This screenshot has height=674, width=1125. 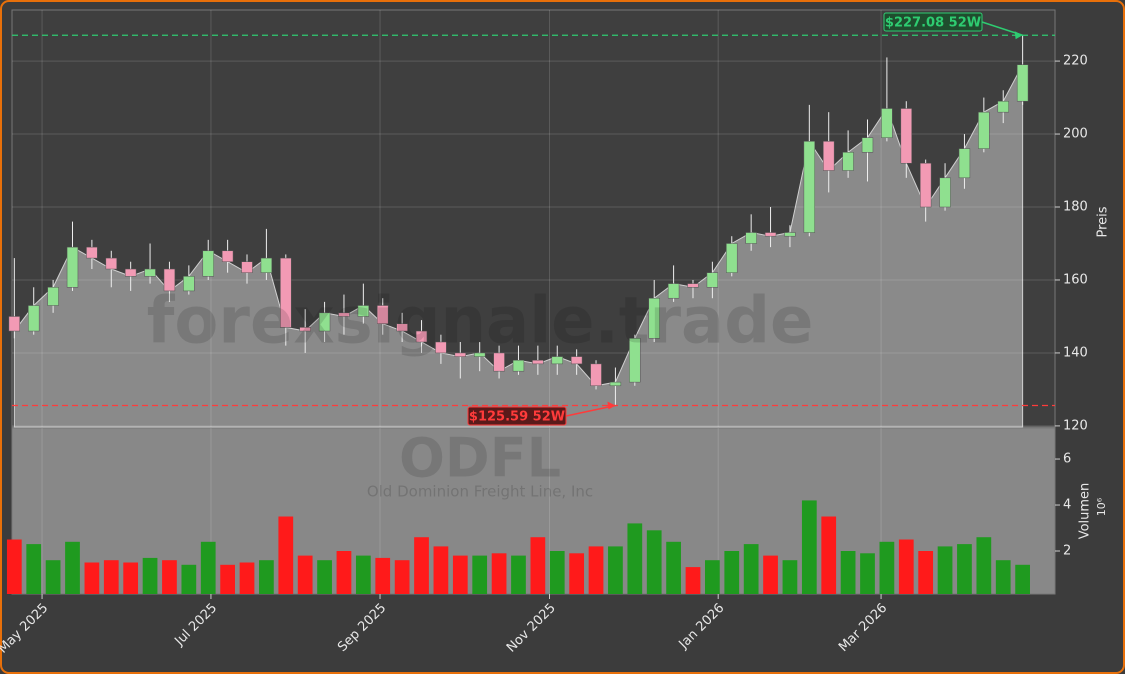 What do you see at coordinates (1067, 505) in the screenshot?
I see `volume-tick-label: 4` at bounding box center [1067, 505].